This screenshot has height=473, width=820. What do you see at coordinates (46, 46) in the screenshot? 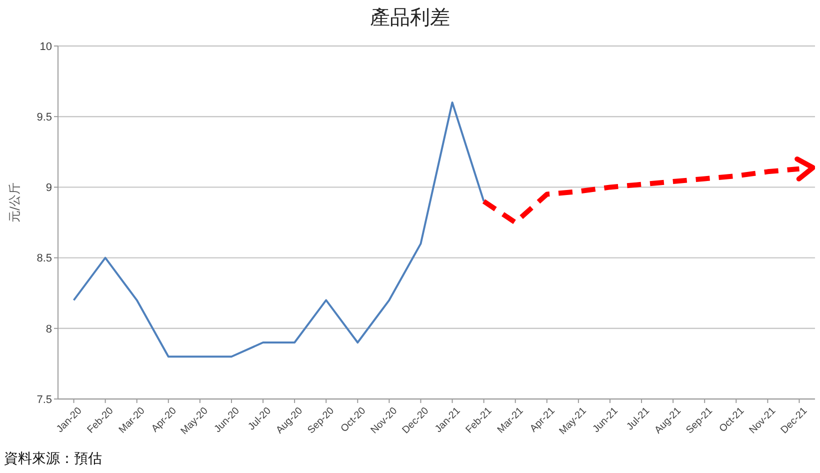
I see `y-tick-label: 10` at bounding box center [46, 46].